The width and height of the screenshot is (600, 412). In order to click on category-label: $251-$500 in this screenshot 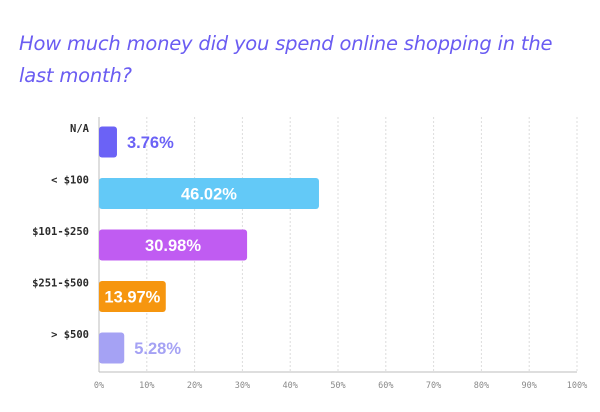, I will do `click(60, 284)`.